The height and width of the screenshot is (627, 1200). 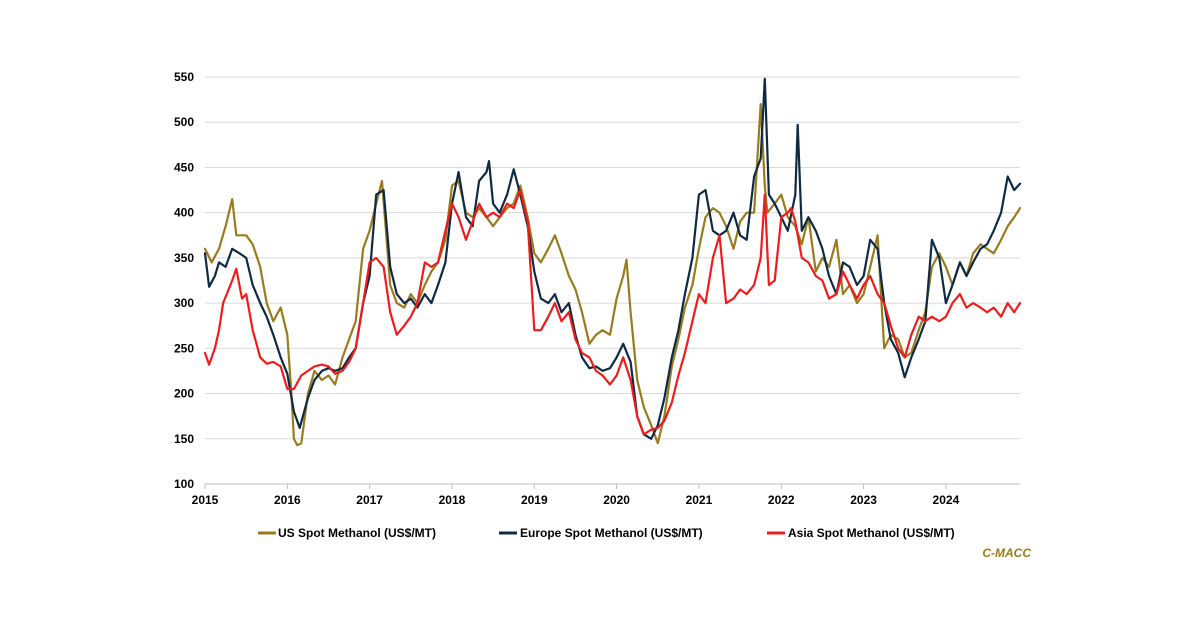 What do you see at coordinates (184, 439) in the screenshot?
I see `y-tick-label: 150` at bounding box center [184, 439].